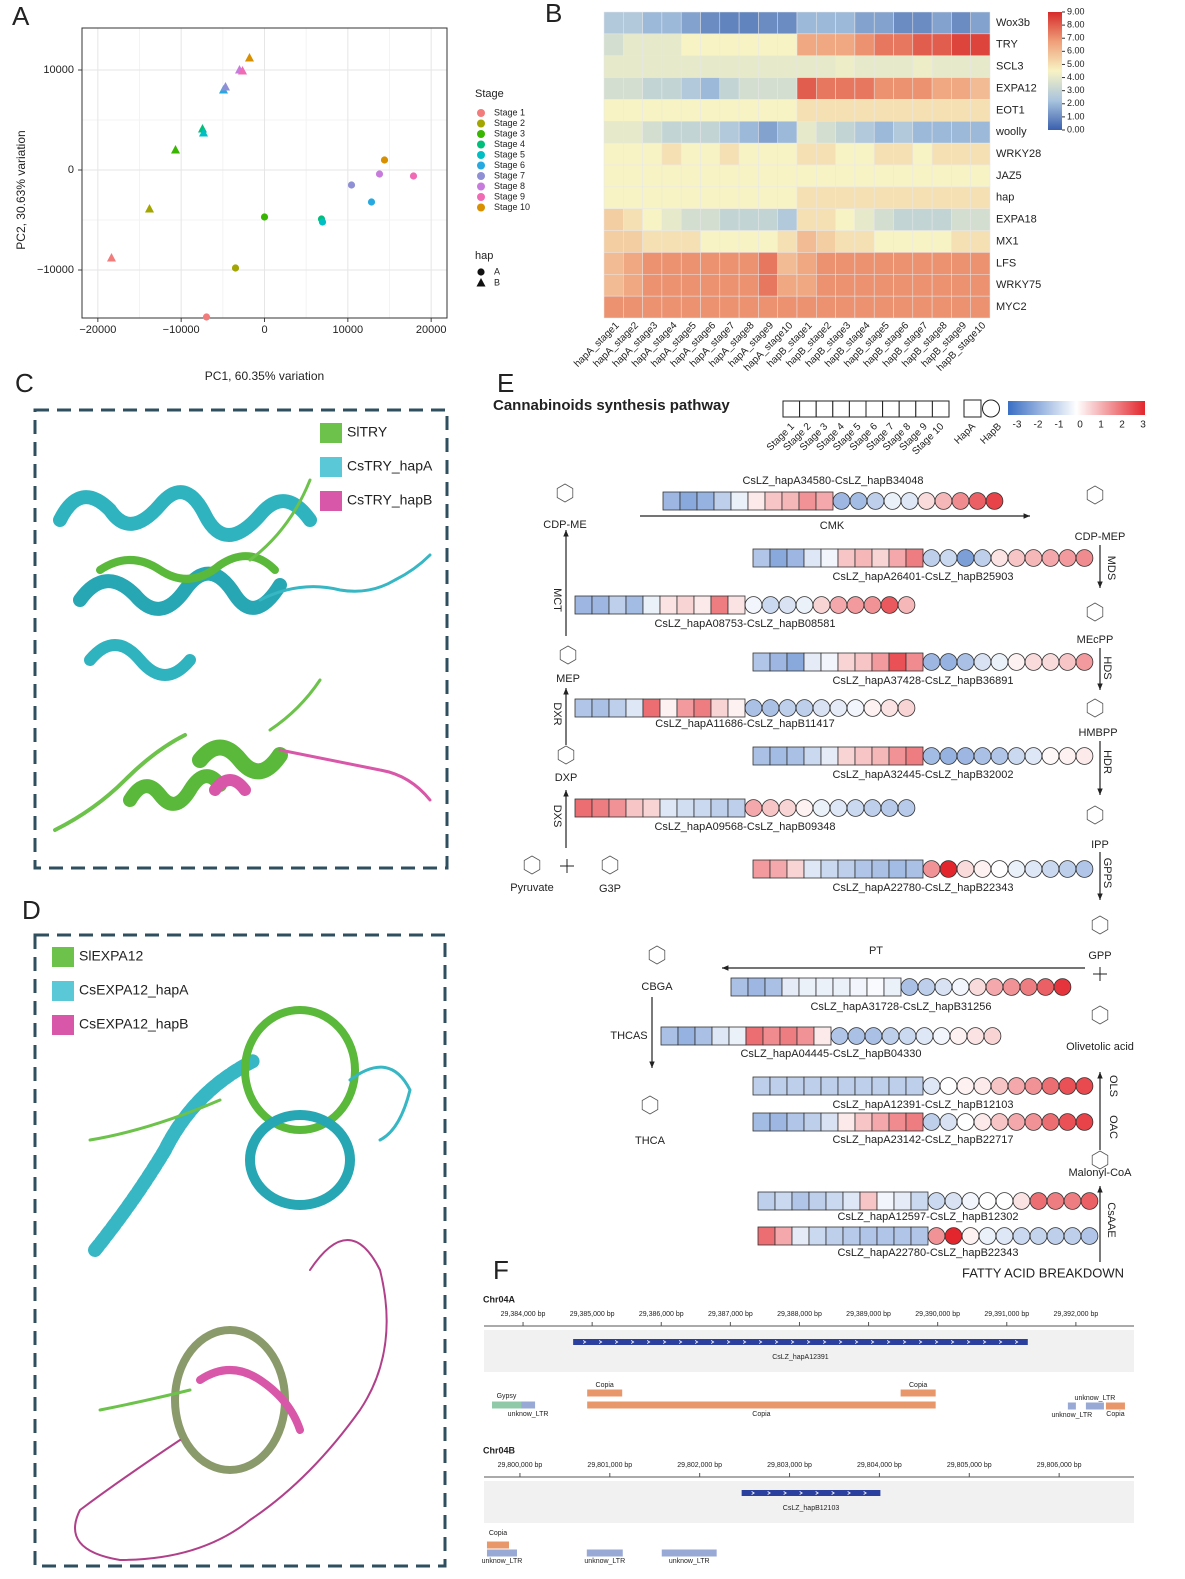  I want to click on colorbar-label: 1, so click(1101, 425).